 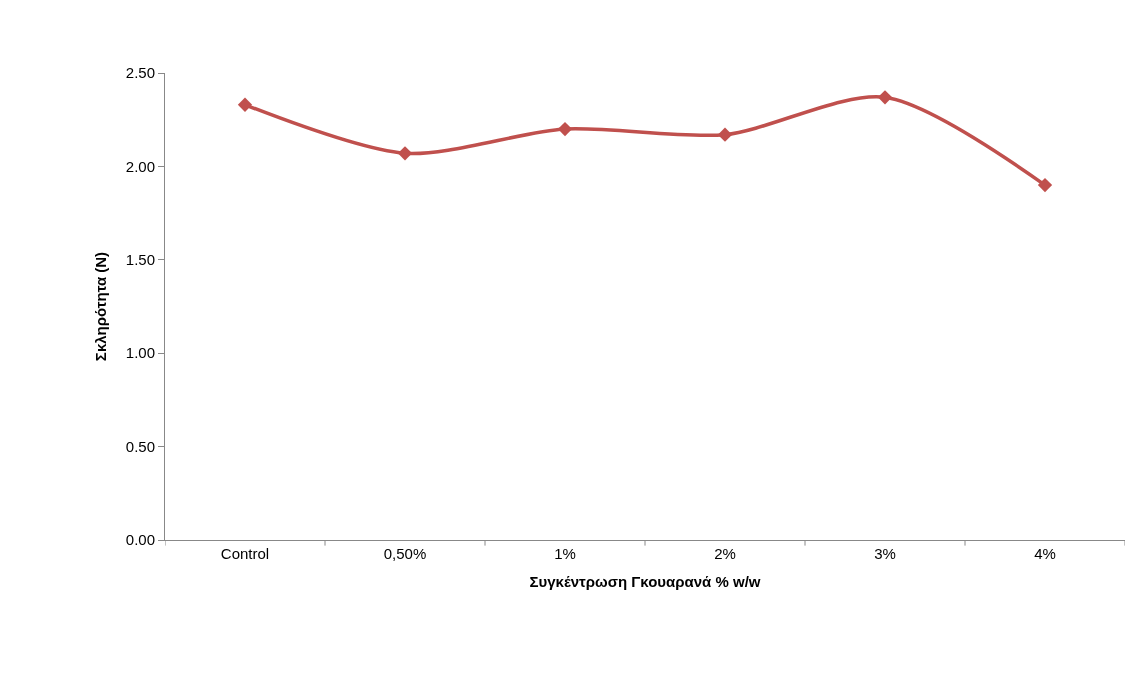 I want to click on x-axis-title: Συγκέντρωση Γκουαρανά % w/w, so click(x=645, y=581).